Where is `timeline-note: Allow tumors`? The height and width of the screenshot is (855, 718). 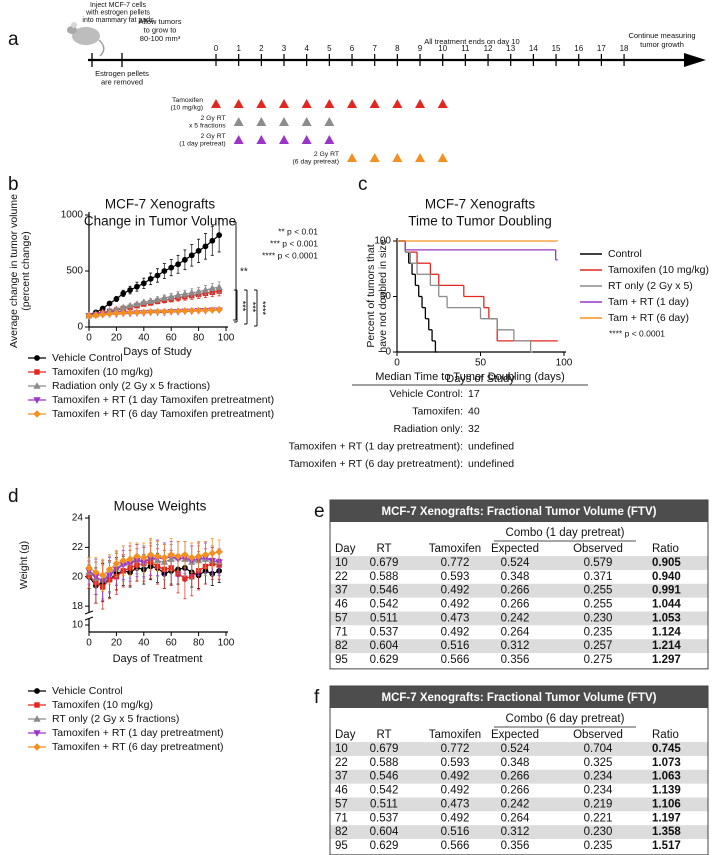 timeline-note: Allow tumors is located at coordinates (160, 21).